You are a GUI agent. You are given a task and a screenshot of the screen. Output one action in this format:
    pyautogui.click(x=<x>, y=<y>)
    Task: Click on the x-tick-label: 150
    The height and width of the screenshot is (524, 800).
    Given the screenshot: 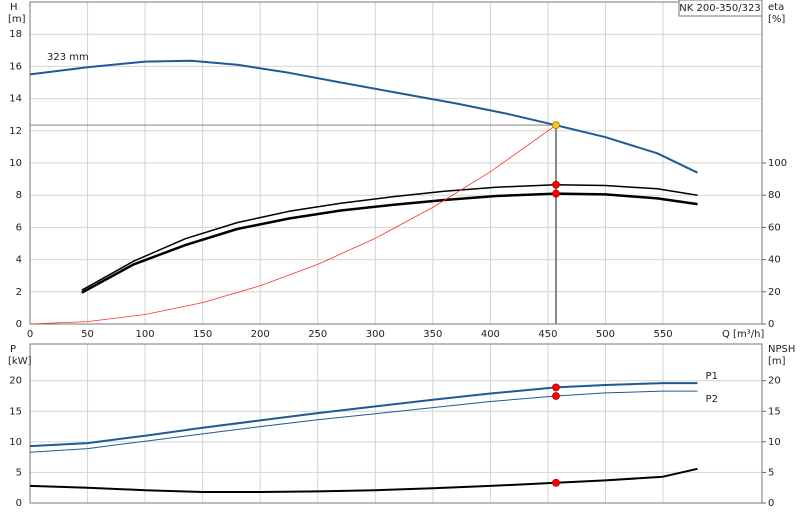 What is the action you would take?
    pyautogui.click(x=202, y=334)
    